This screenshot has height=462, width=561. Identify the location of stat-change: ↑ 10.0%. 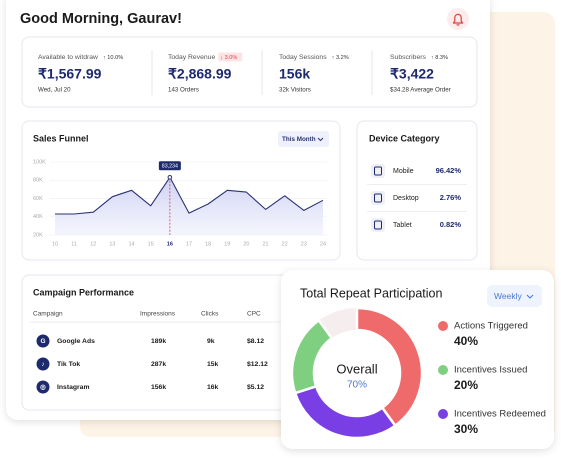
(113, 58).